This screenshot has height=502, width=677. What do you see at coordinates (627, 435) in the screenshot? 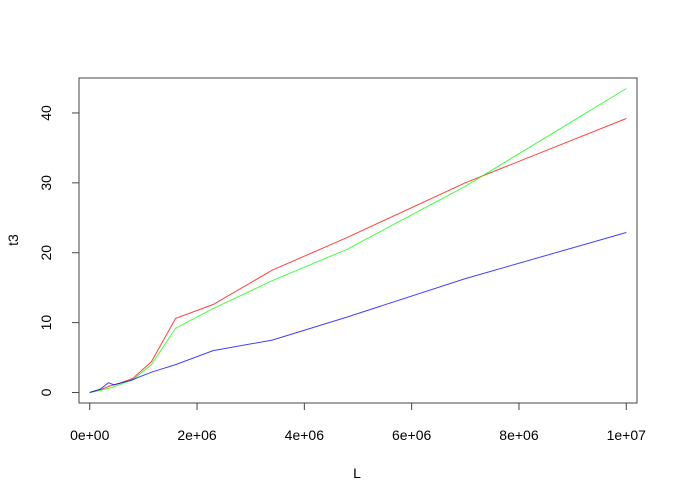
I see `x-tick-label: 1e+07` at bounding box center [627, 435].